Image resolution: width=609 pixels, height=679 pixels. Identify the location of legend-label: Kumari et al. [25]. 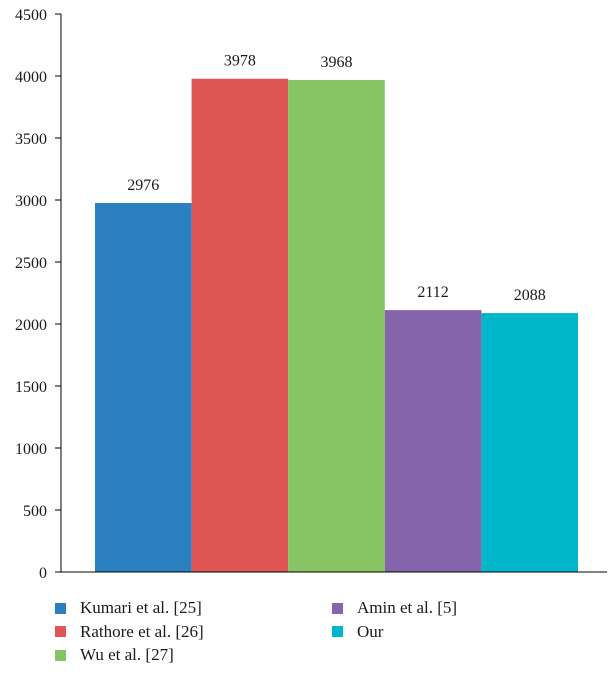
(141, 607).